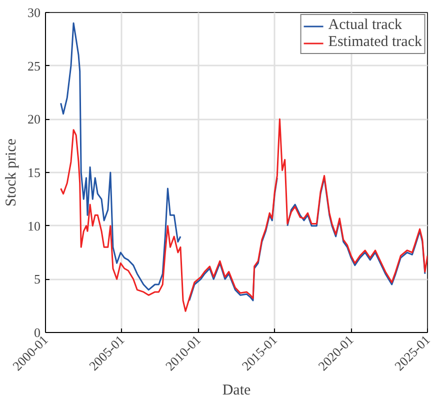  What do you see at coordinates (12, 172) in the screenshot?
I see `y-axis-title: Stock price` at bounding box center [12, 172].